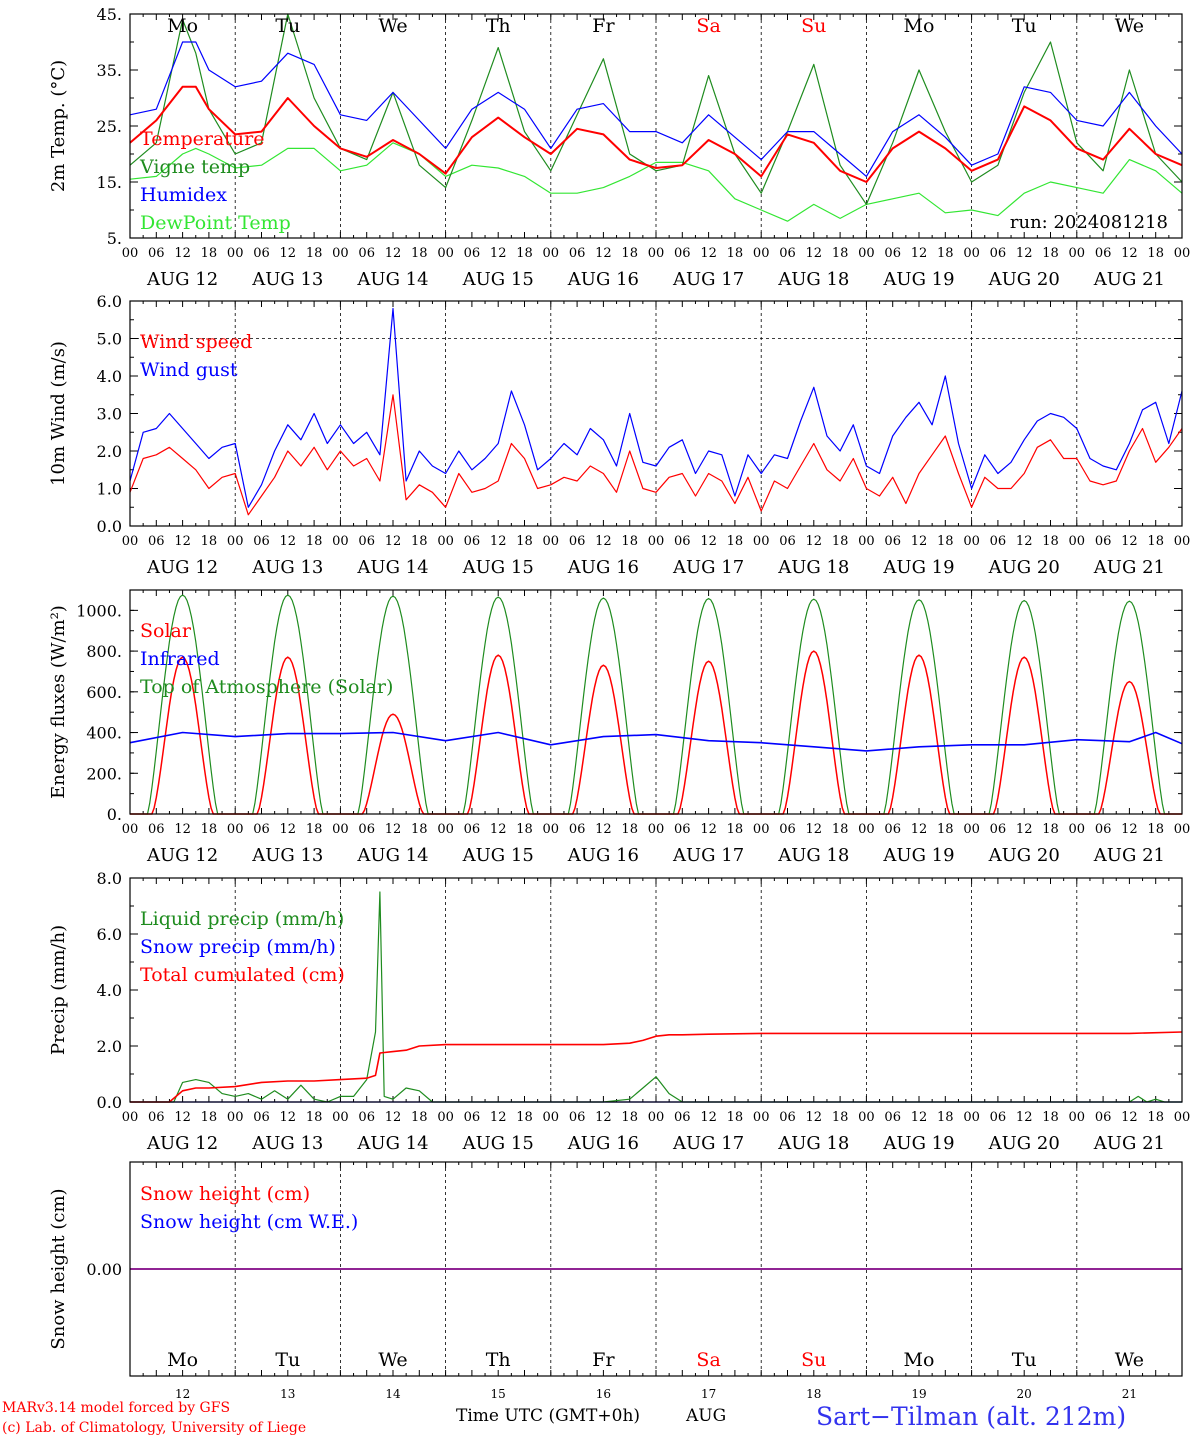 This screenshot has height=1444, width=1194. Describe the element at coordinates (249, 1222) in the screenshot. I see `legend-snow-height-cm-w-e: Snow height (cm W.E.)` at that location.